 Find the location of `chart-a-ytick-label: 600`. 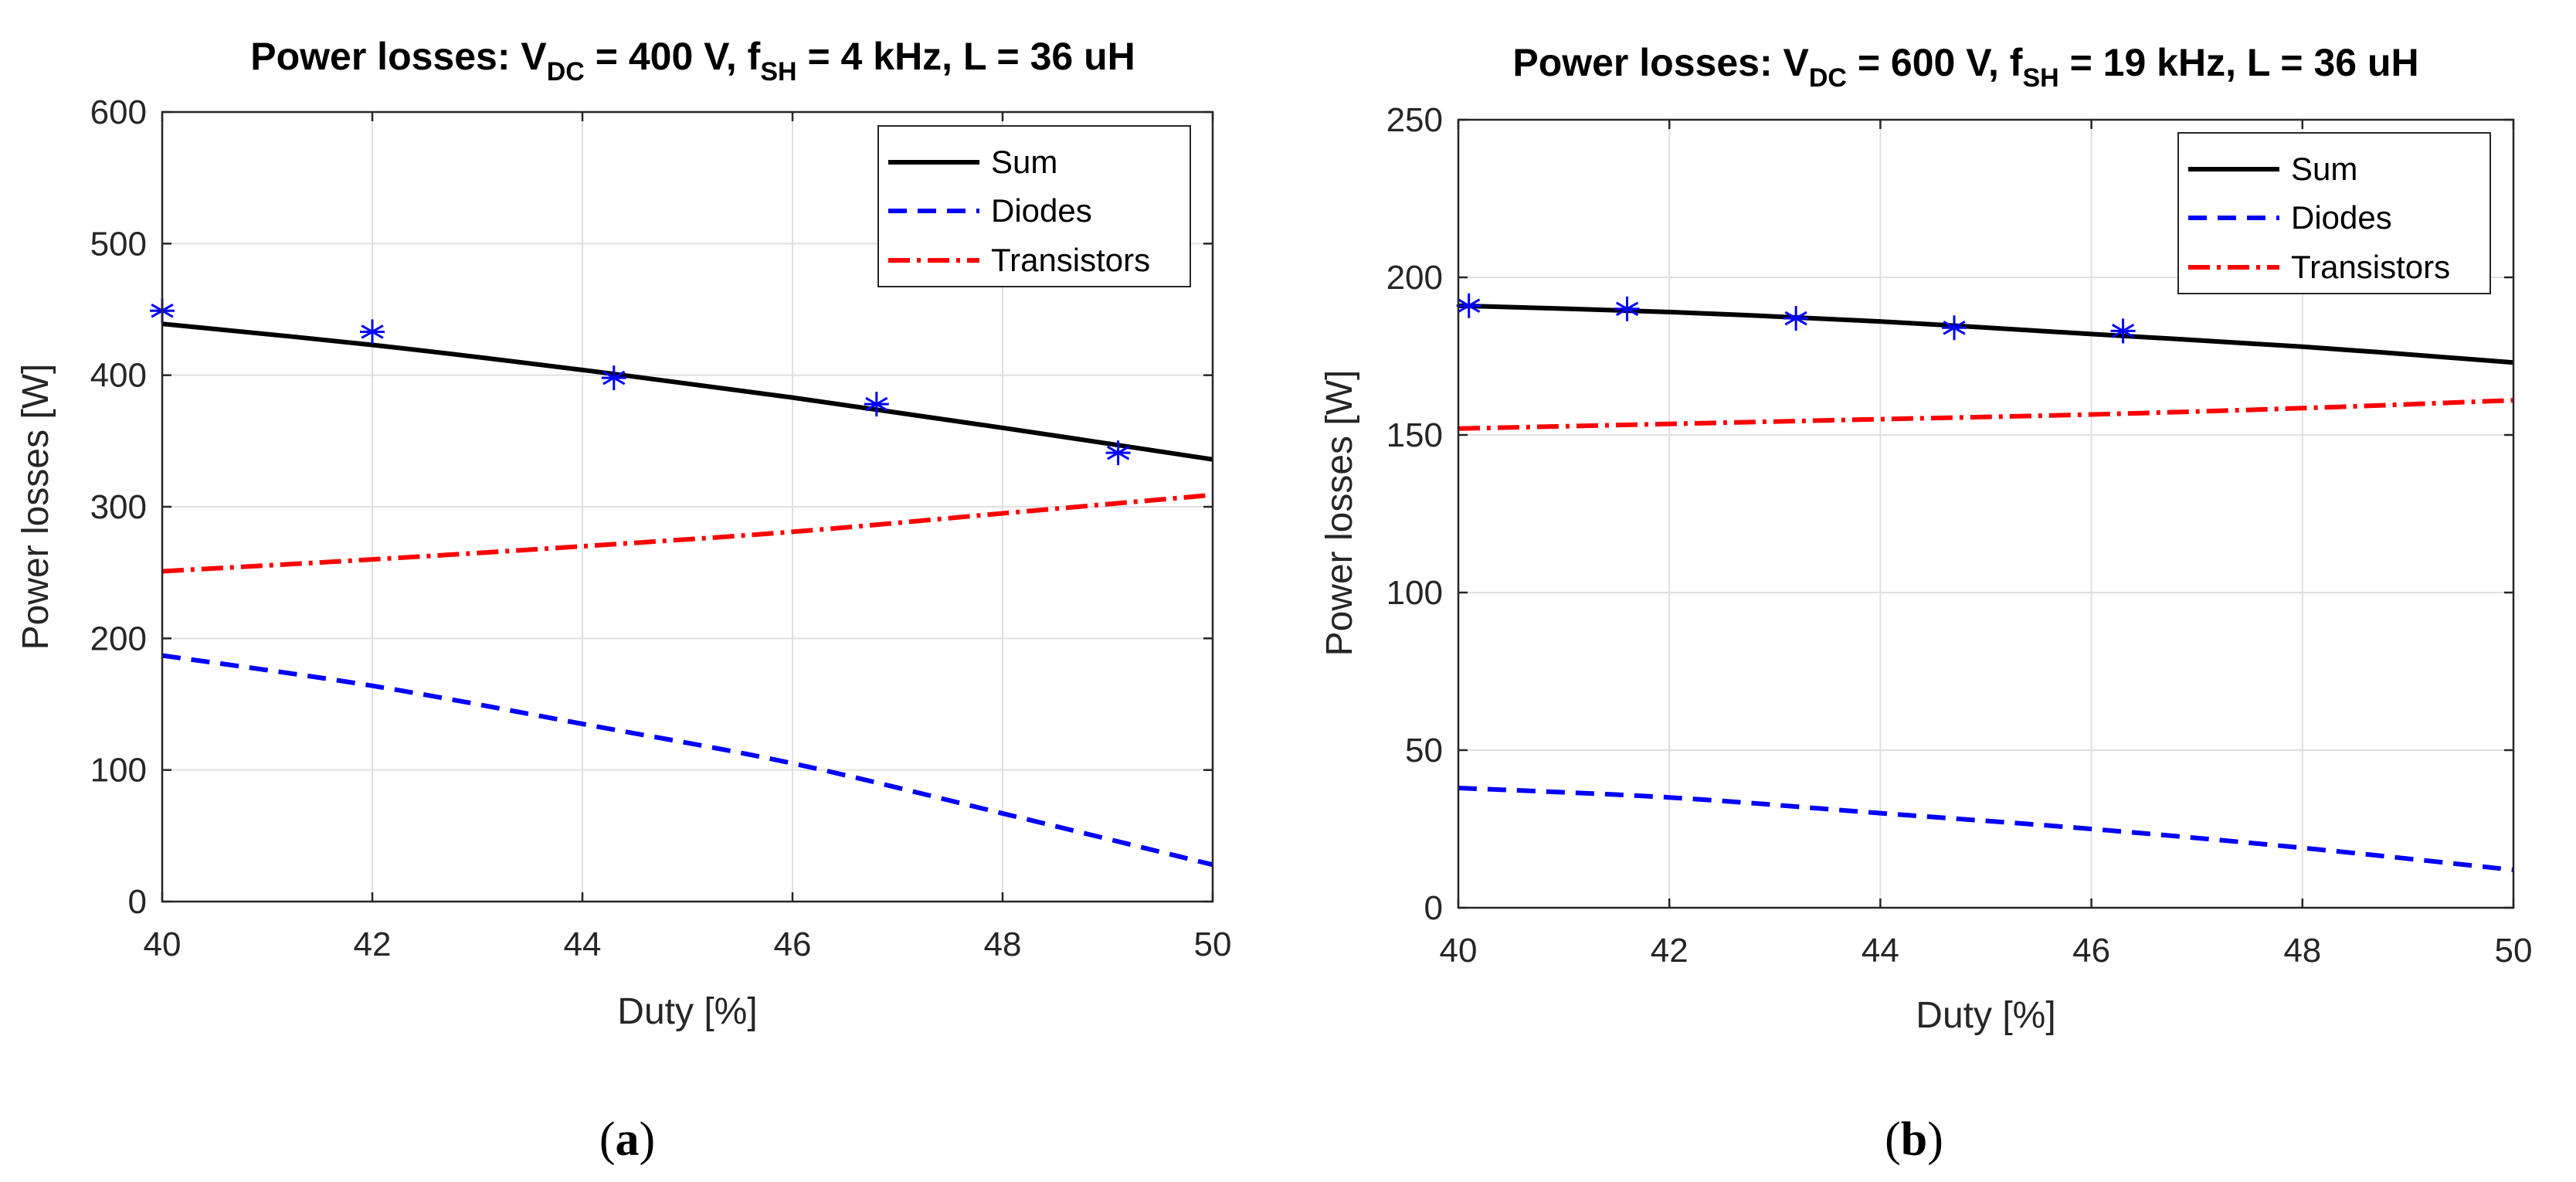

chart-a-ytick-label: 600 is located at coordinates (119, 112).